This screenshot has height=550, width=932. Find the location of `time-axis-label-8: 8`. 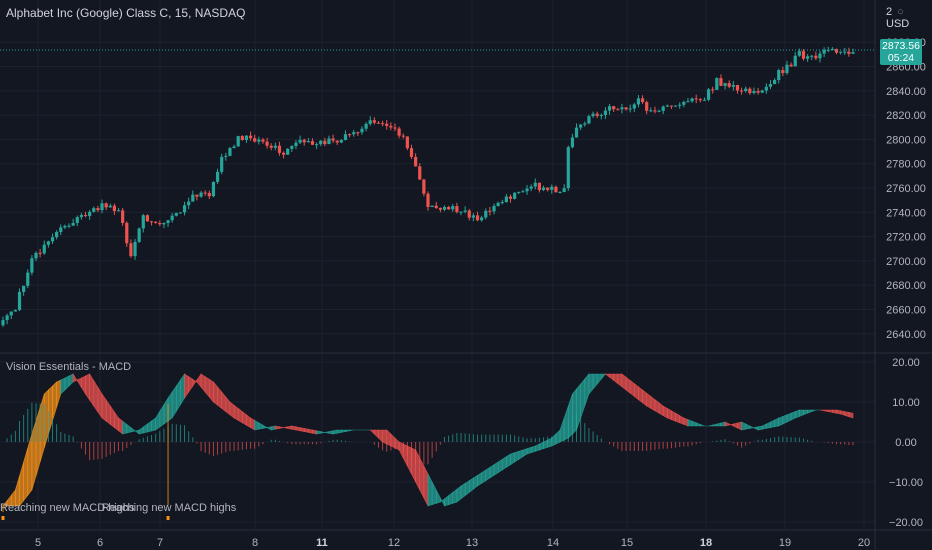

time-axis-label-8: 8 is located at coordinates (255, 543).